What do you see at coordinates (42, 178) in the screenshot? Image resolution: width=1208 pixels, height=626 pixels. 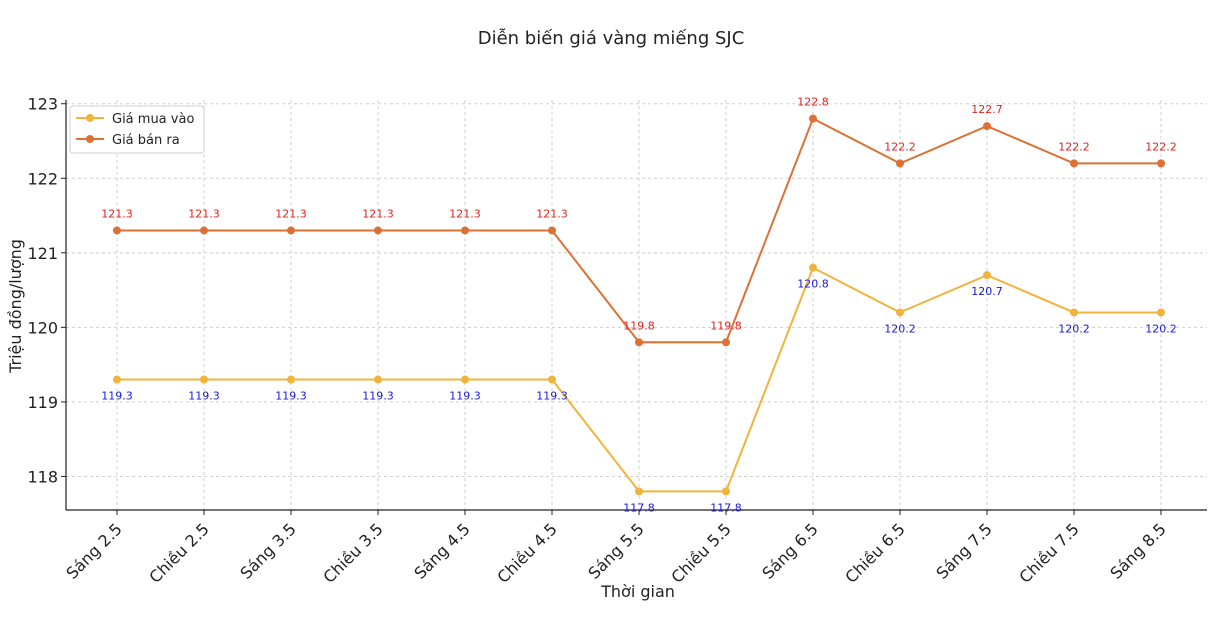 I see `y-tick-label: 122` at bounding box center [42, 178].